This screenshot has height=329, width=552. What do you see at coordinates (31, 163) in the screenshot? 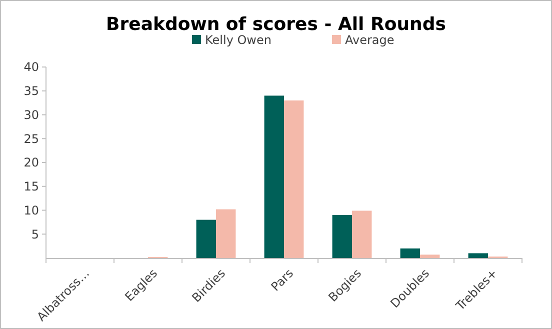
I see `y-tick-label: 20` at bounding box center [31, 163].